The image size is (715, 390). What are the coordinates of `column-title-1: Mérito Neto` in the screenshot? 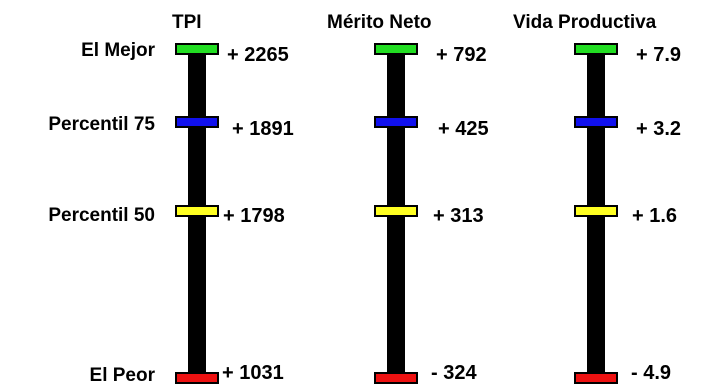 It's located at (379, 22).